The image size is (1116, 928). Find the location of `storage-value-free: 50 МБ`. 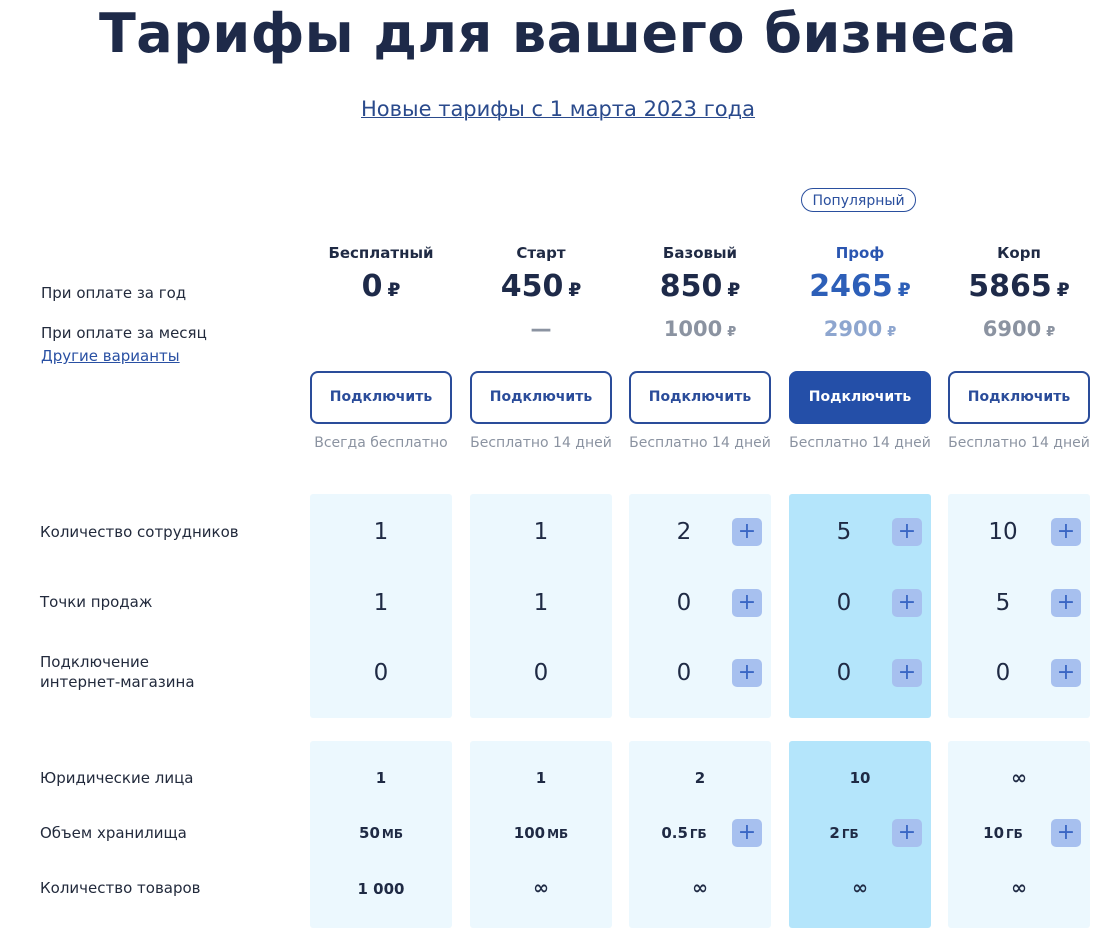

storage-value-free: 50 МБ is located at coordinates (381, 833).